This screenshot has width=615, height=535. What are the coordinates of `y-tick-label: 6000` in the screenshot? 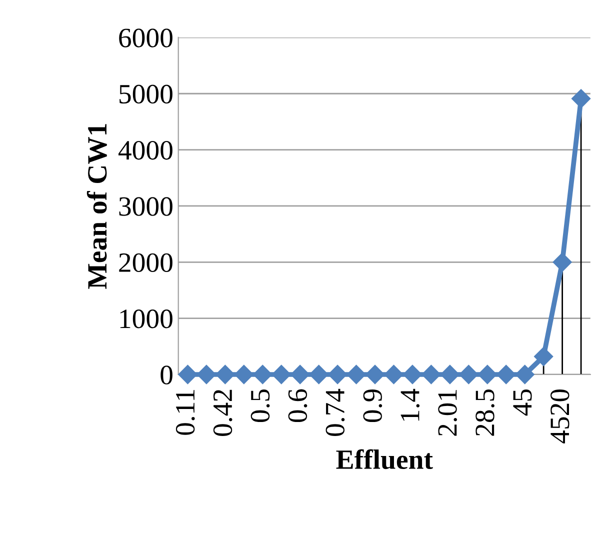 It's located at (145, 38).